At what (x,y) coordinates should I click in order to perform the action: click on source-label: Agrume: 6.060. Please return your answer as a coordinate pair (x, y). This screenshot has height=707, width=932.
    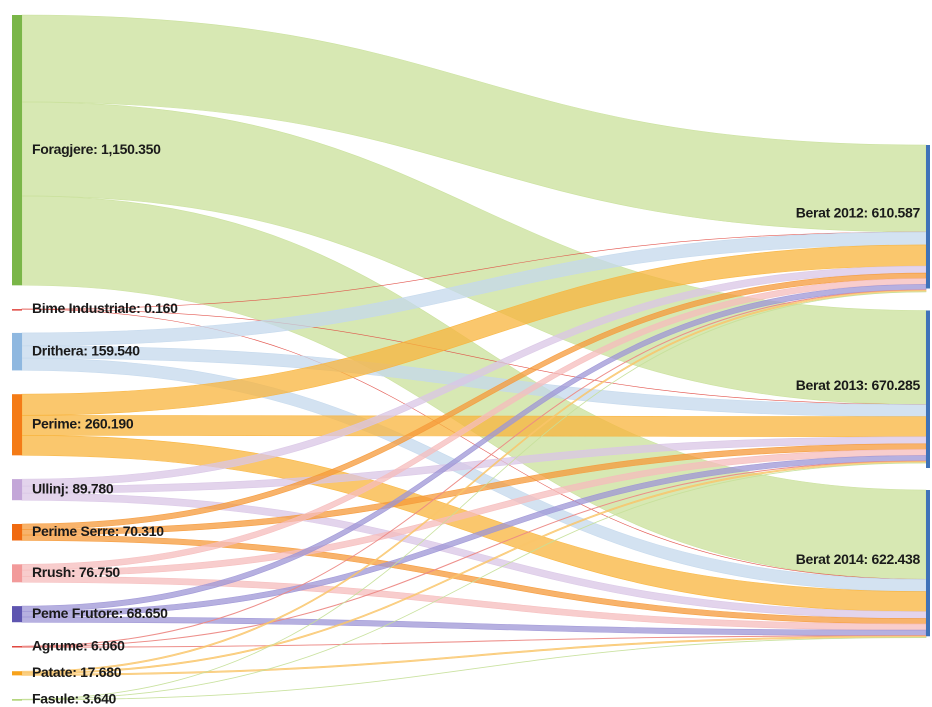
    Looking at the image, I should click on (78, 645).